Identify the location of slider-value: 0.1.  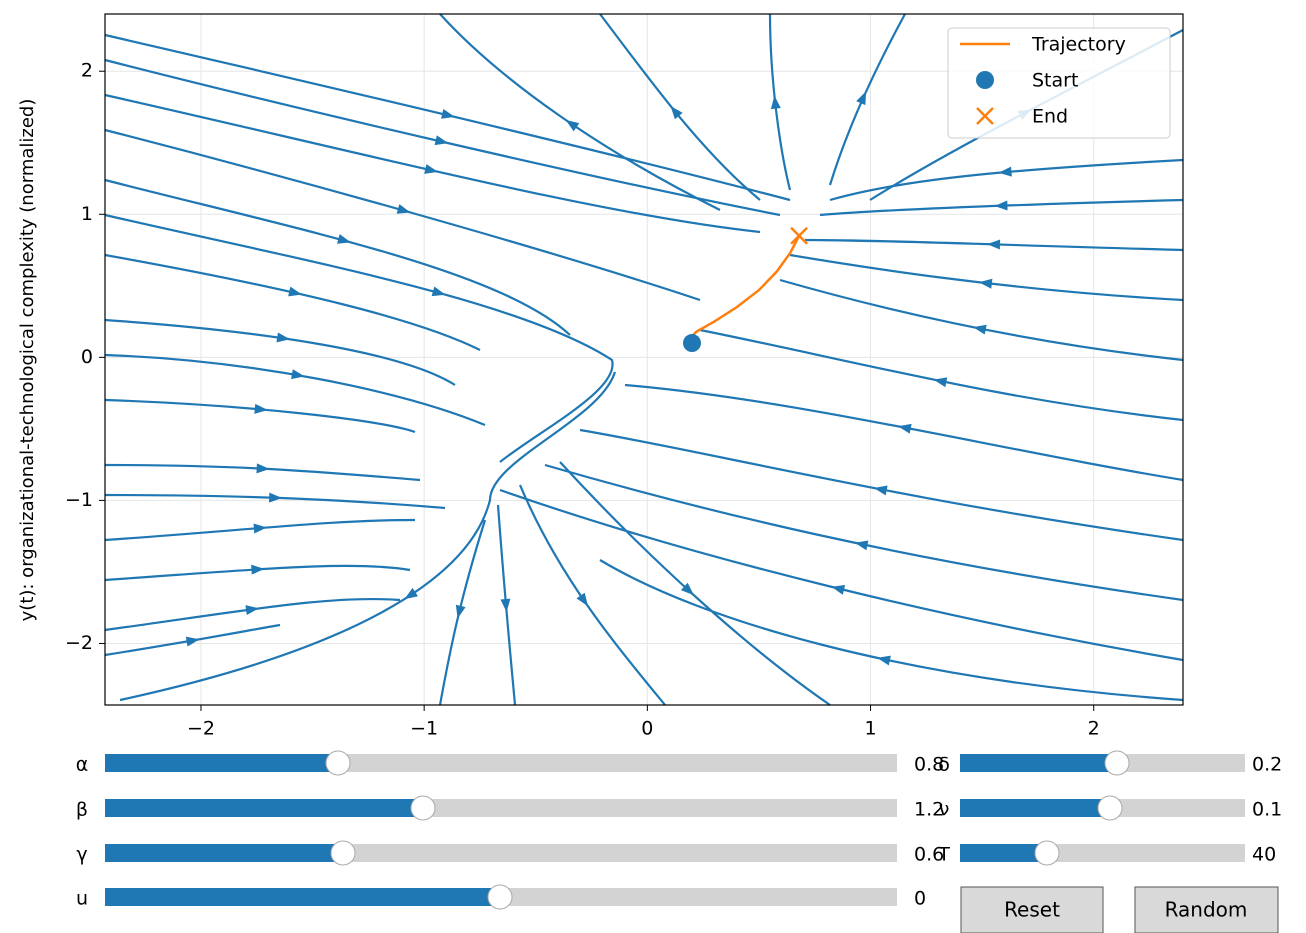
(1267, 810).